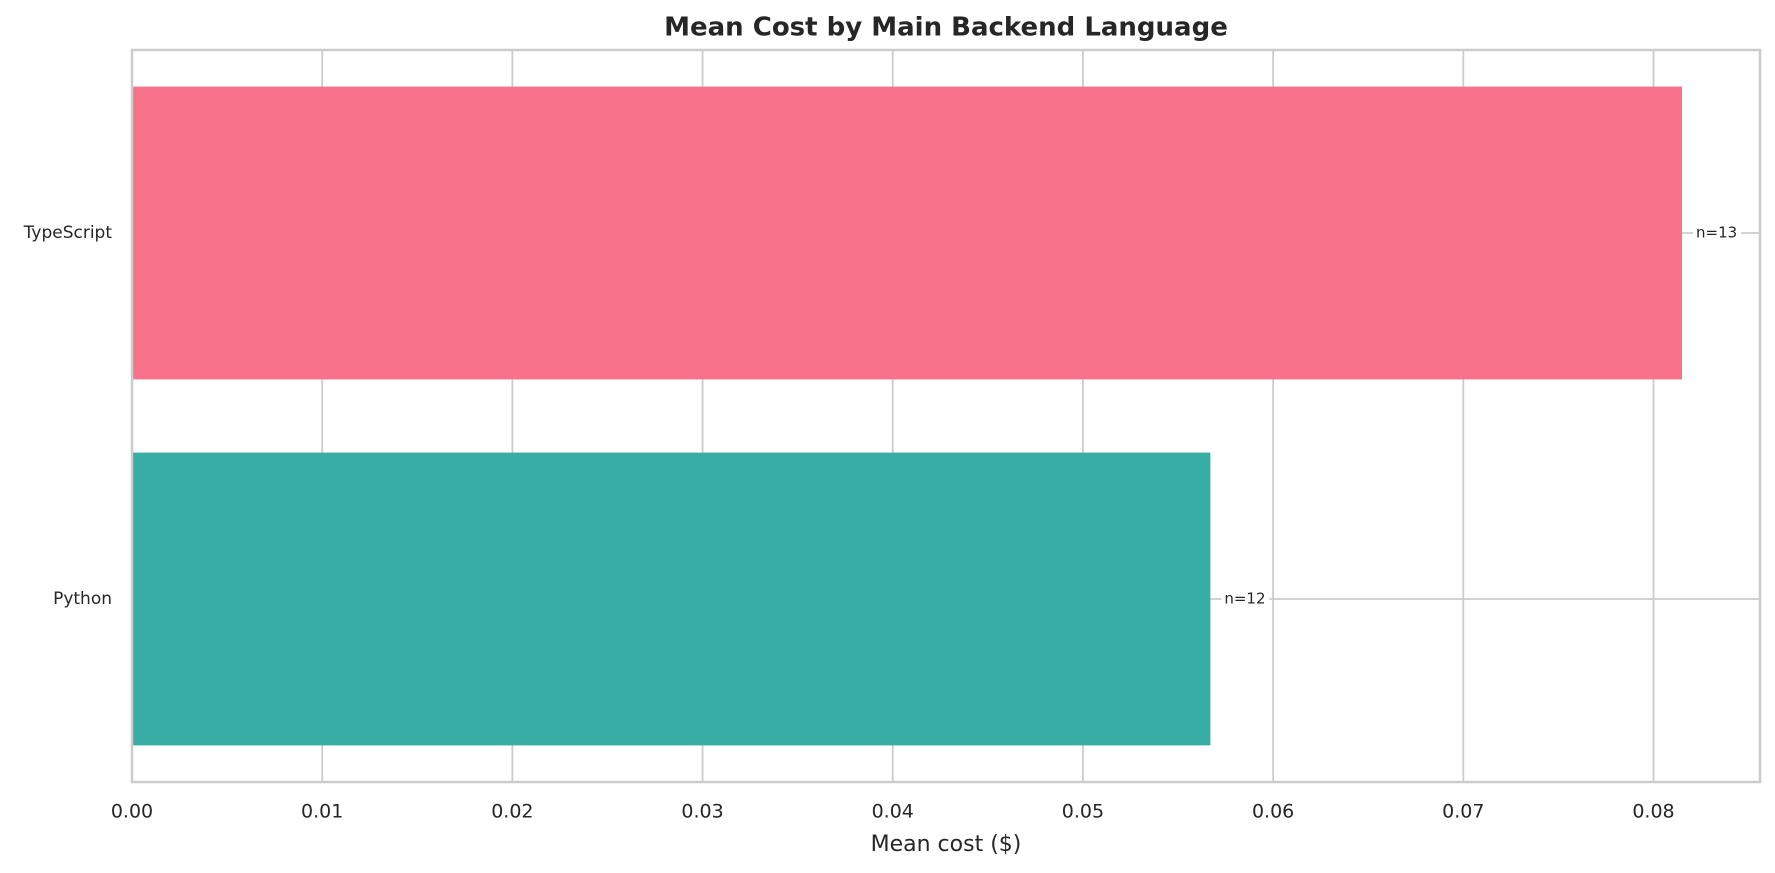  Describe the element at coordinates (1083, 812) in the screenshot. I see `x-tick-label: 0.05` at that location.